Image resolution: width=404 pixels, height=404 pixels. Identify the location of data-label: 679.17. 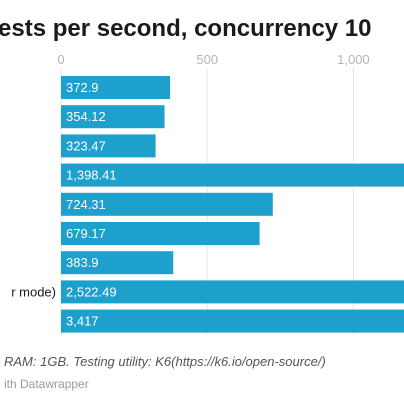
(86, 233).